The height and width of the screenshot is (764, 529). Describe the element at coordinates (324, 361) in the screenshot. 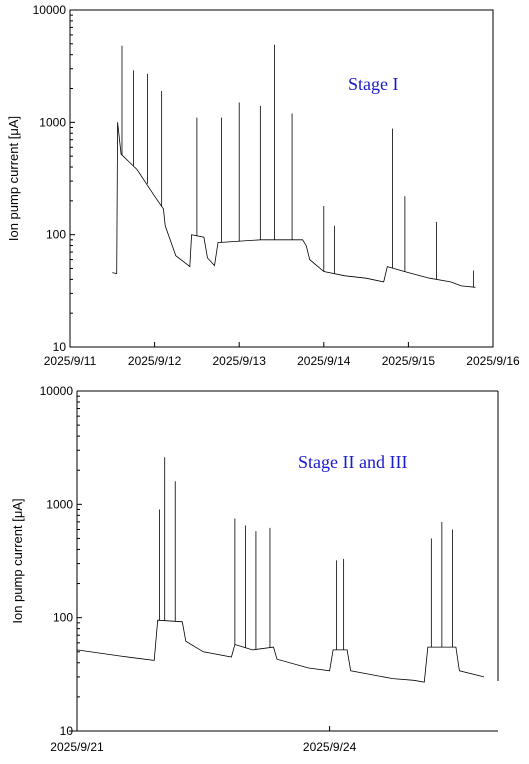

I see `x-tick-label: 2025/9/14` at that location.